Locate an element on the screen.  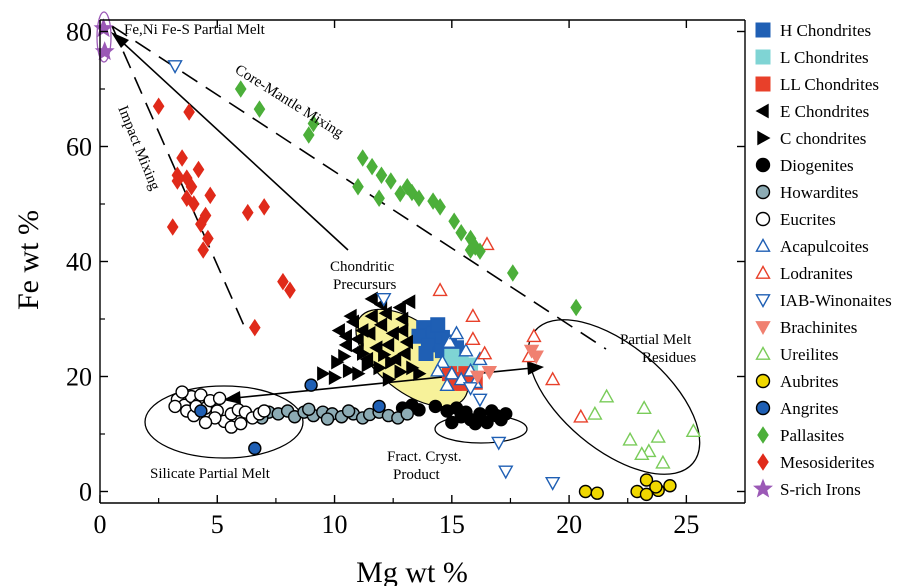
point-h-chondrites is located at coordinates (426, 353).